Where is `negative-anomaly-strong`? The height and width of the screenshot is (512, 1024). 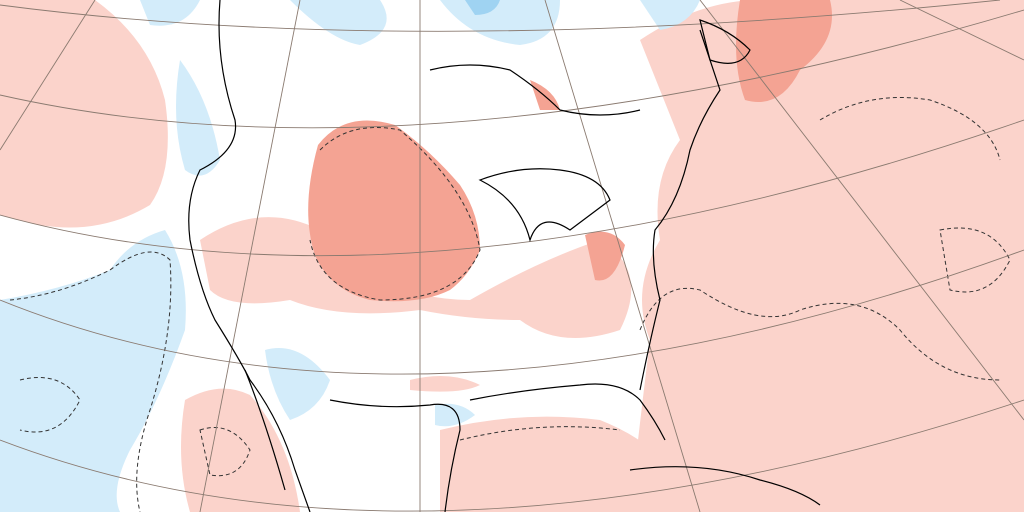 negative-anomaly-strong is located at coordinates (482, 7).